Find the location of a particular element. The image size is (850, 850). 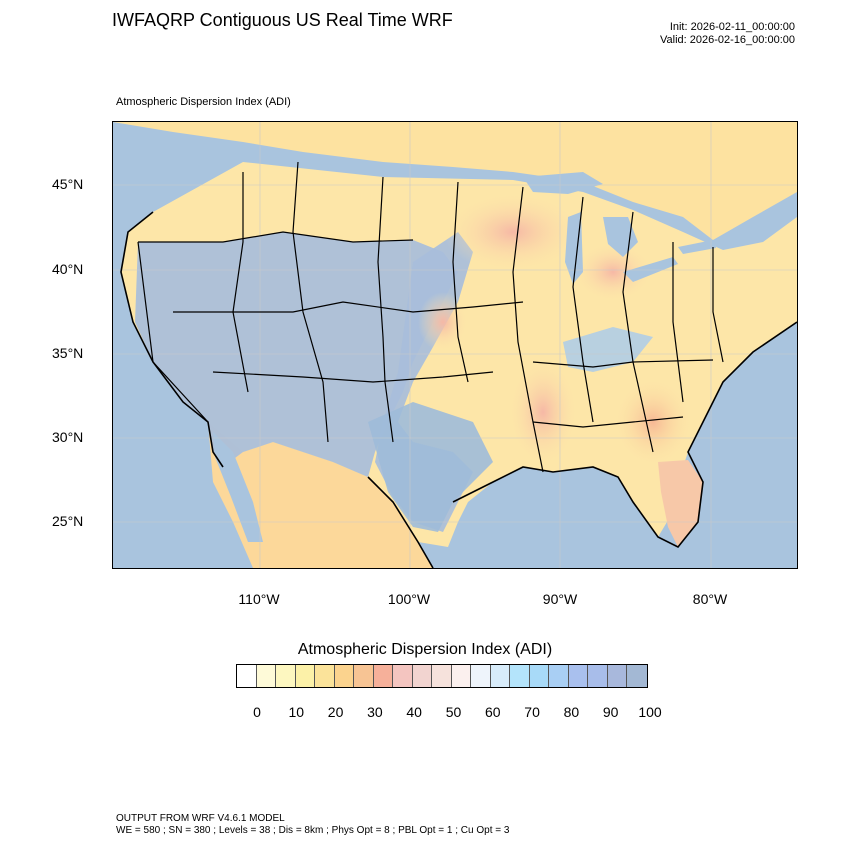

pink-great-lakes is located at coordinates (613, 272).